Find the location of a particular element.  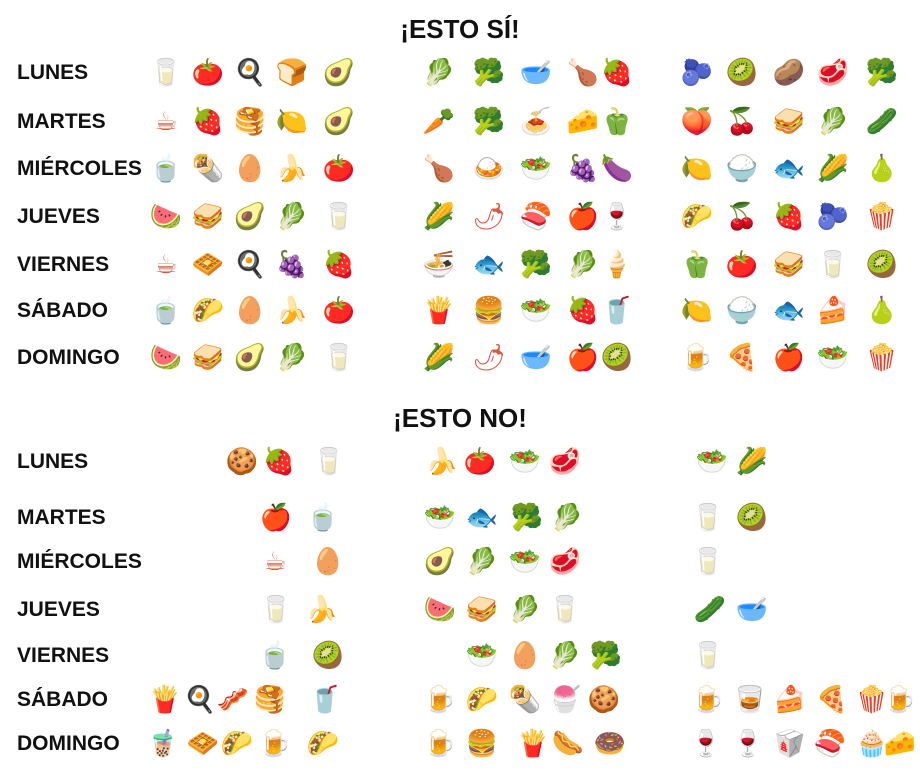

hot-dog-icon: 🌭 is located at coordinates (568, 744).